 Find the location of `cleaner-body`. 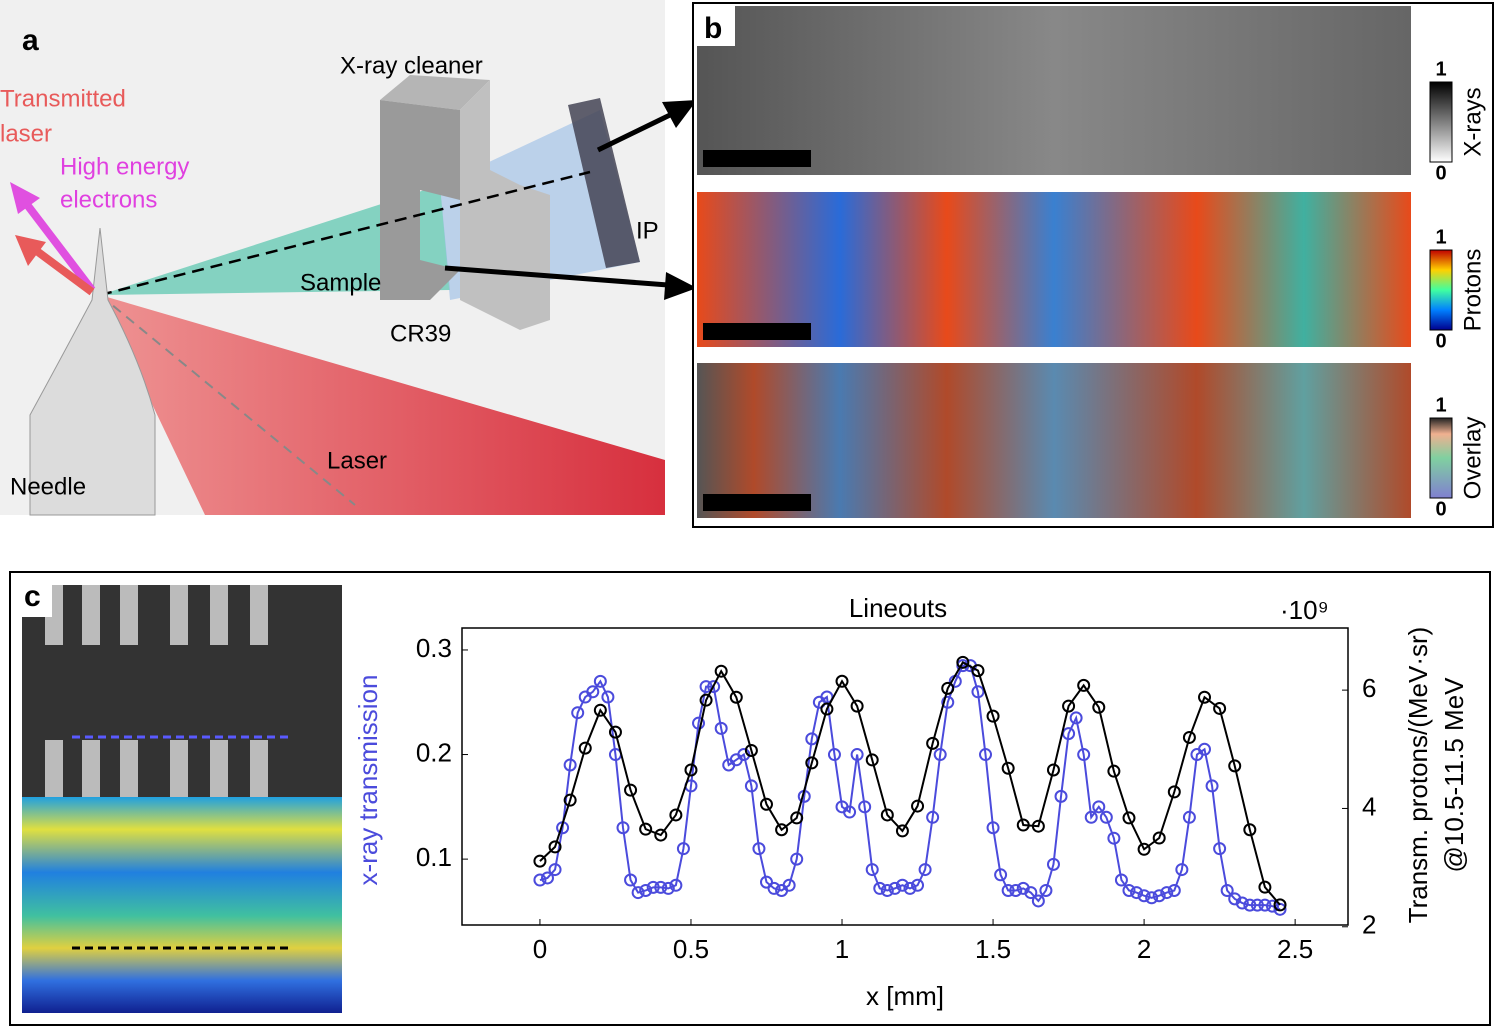

cleaner-body is located at coordinates (420, 200).